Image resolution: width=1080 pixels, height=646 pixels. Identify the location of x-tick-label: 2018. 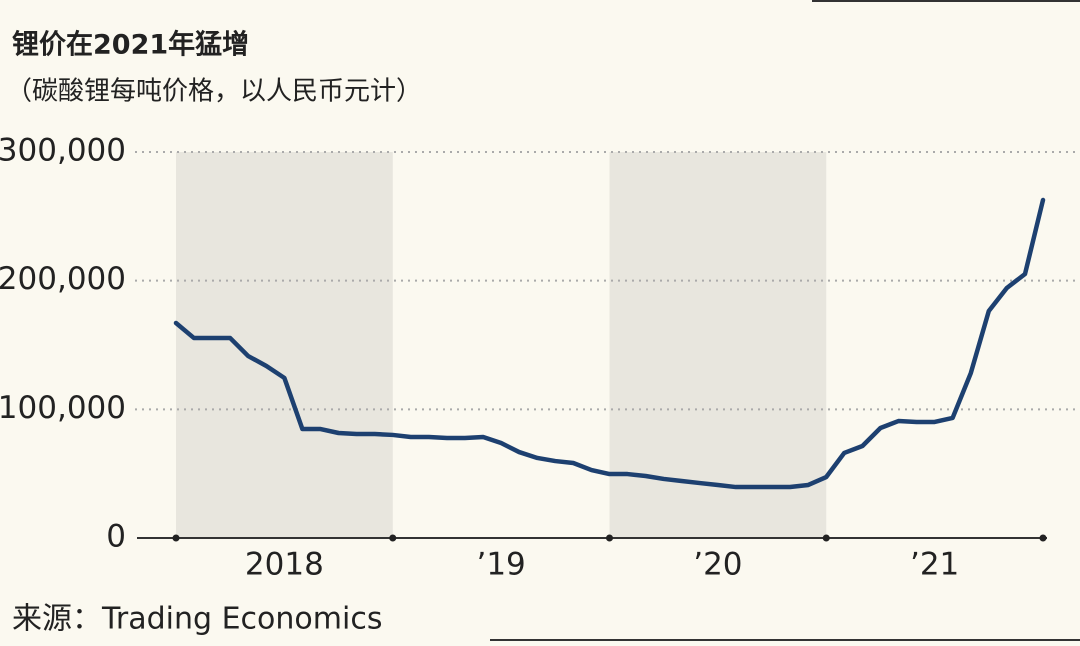
(284, 565).